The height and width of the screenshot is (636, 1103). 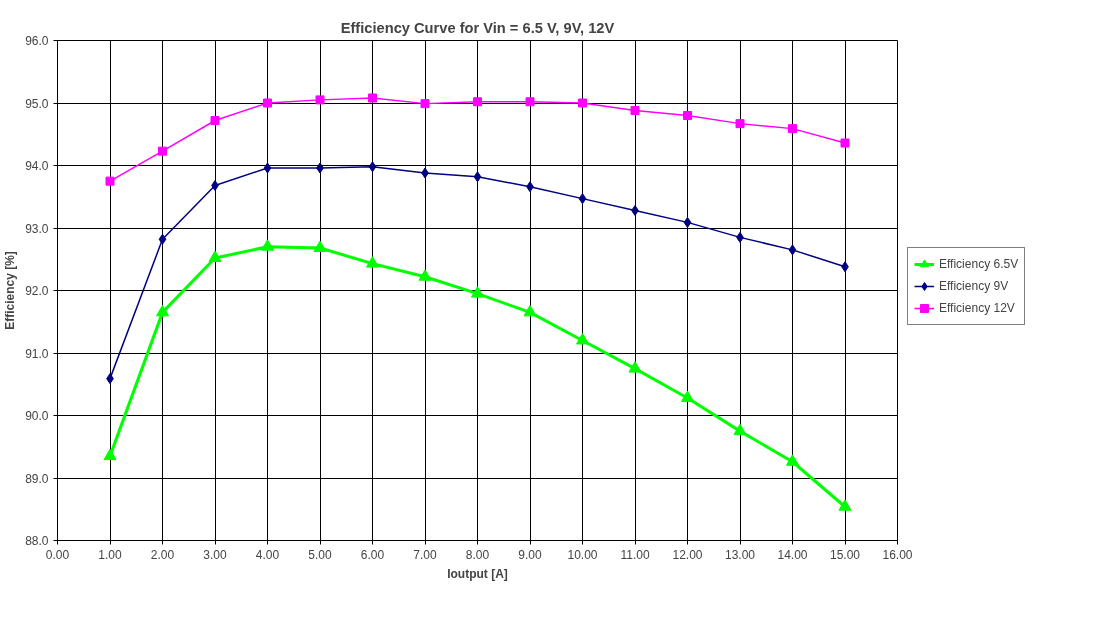 I want to click on y-tick-label: 89.0, so click(x=37, y=478).